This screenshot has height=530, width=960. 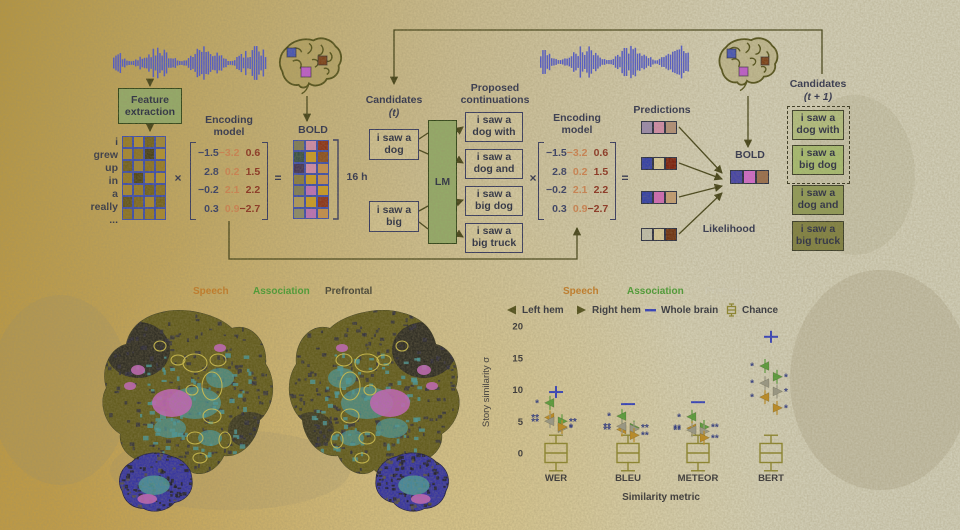 What do you see at coordinates (178, 178) in the screenshot?
I see `times-symbol: ×` at bounding box center [178, 178].